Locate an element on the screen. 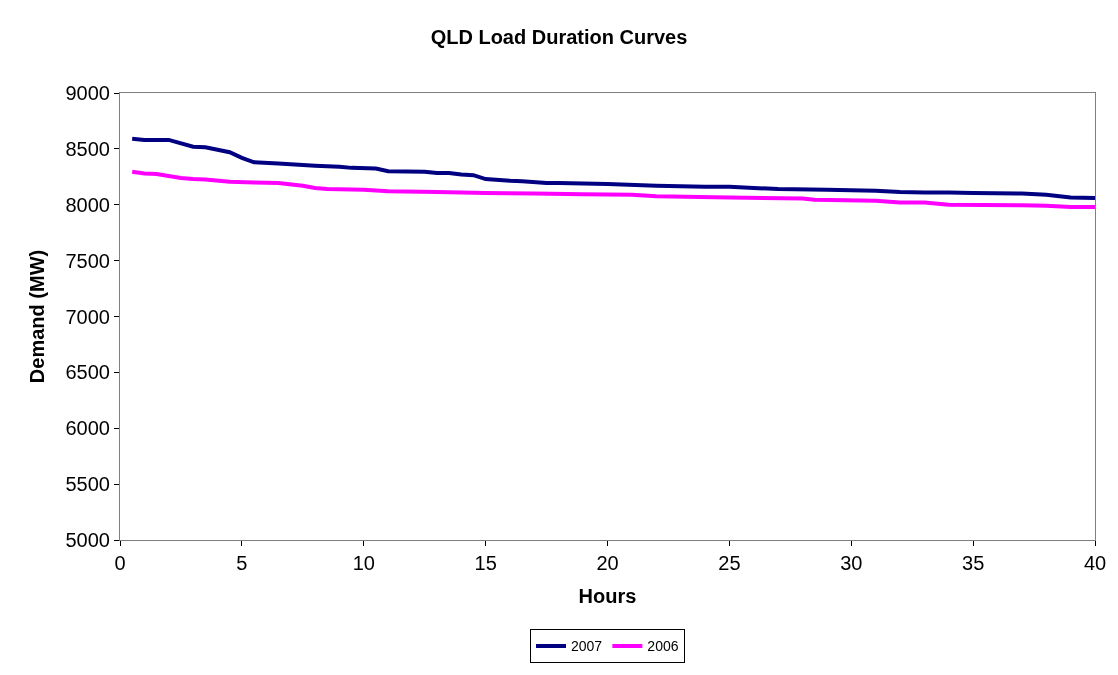 The height and width of the screenshot is (675, 1118). x-tick-label: 35 is located at coordinates (973, 563).